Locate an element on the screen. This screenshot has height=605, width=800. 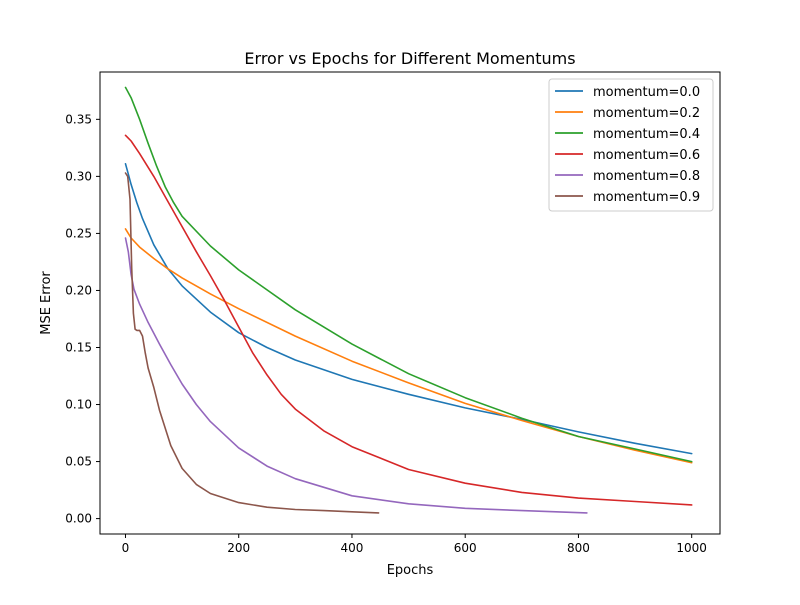
legend-box is located at coordinates (631, 145).